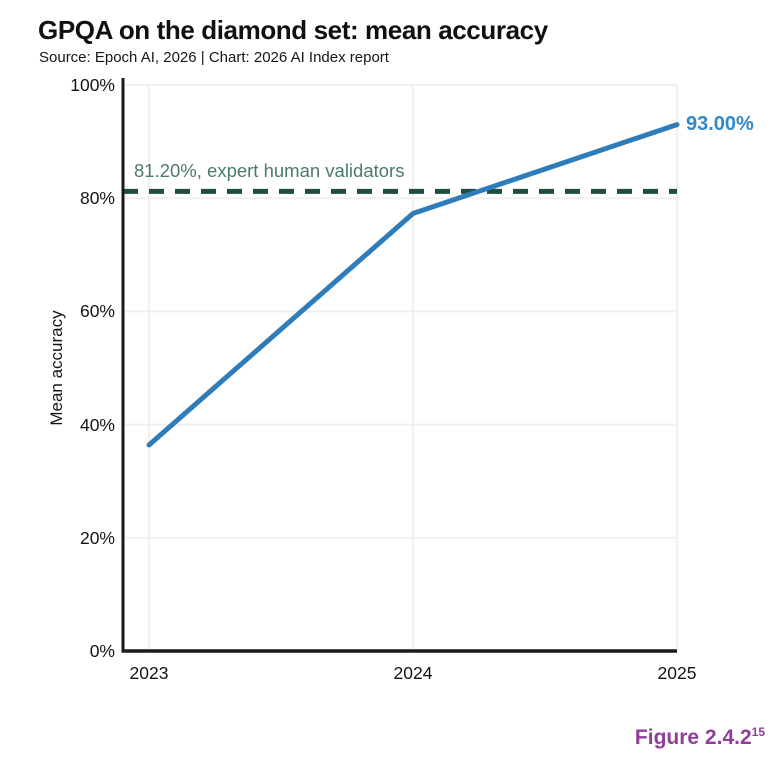 This screenshot has height=780, width=784. What do you see at coordinates (92, 85) in the screenshot?
I see `y-tick-label: 100%` at bounding box center [92, 85].